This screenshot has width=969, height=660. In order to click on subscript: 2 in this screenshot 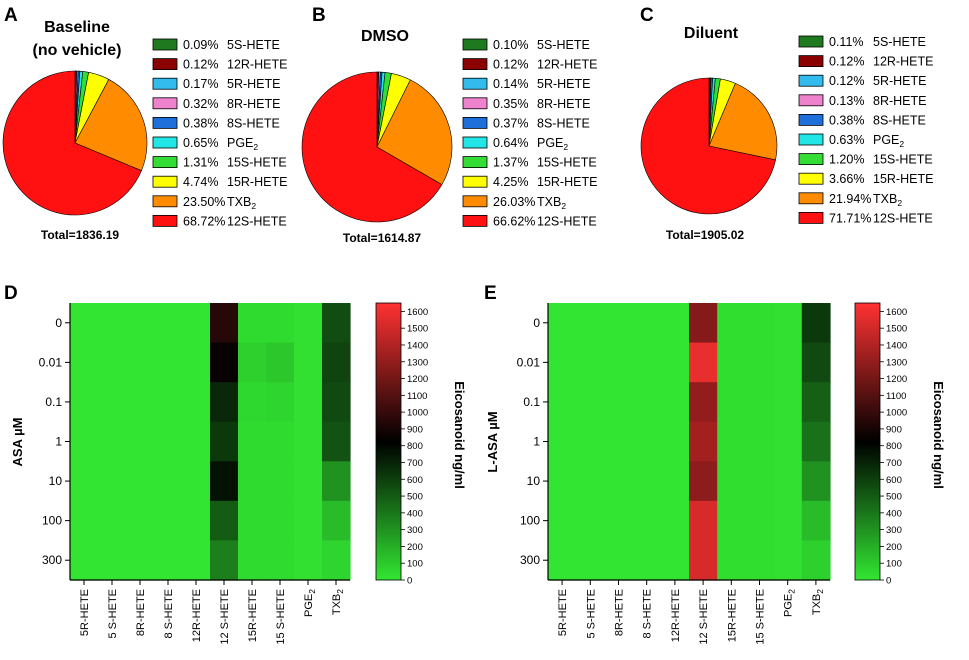, I will do `click(340, 591)`.